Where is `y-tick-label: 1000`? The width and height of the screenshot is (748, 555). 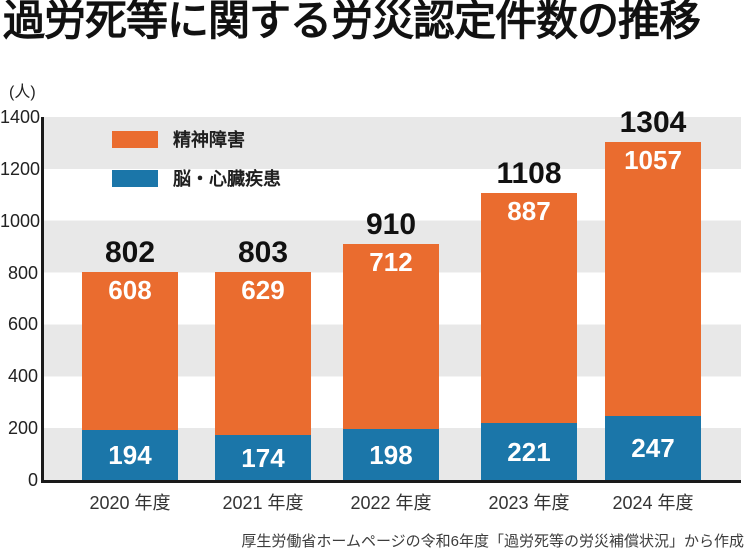 y-tick-label: 1000 is located at coordinates (20, 220).